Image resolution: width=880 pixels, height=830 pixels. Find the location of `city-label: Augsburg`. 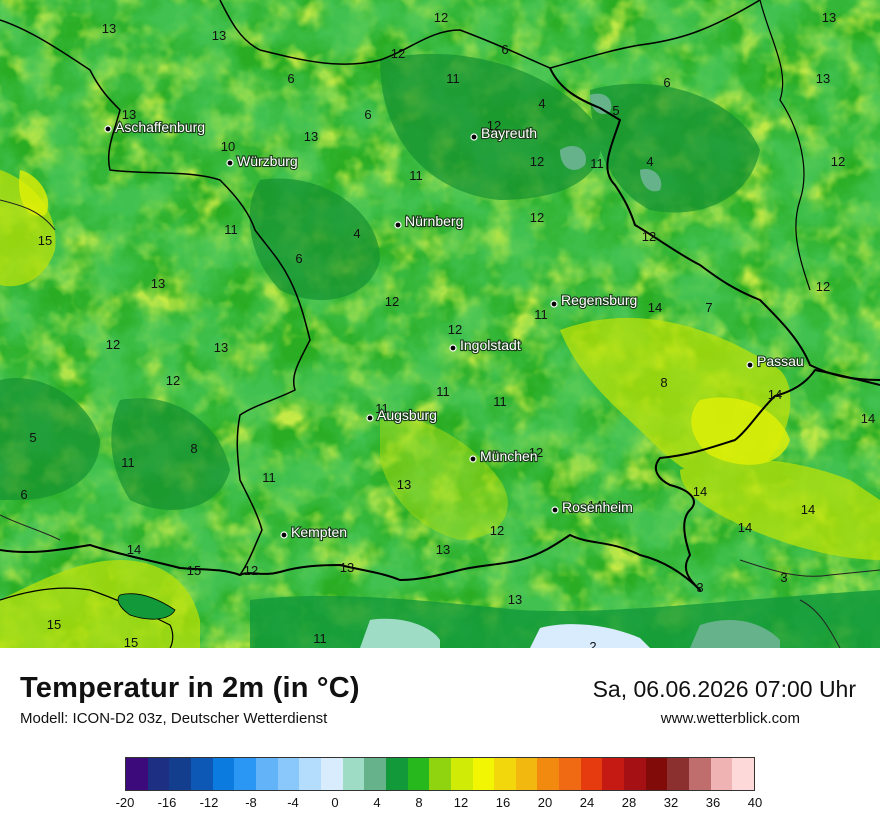

city-label: Augsburg is located at coordinates (407, 415).